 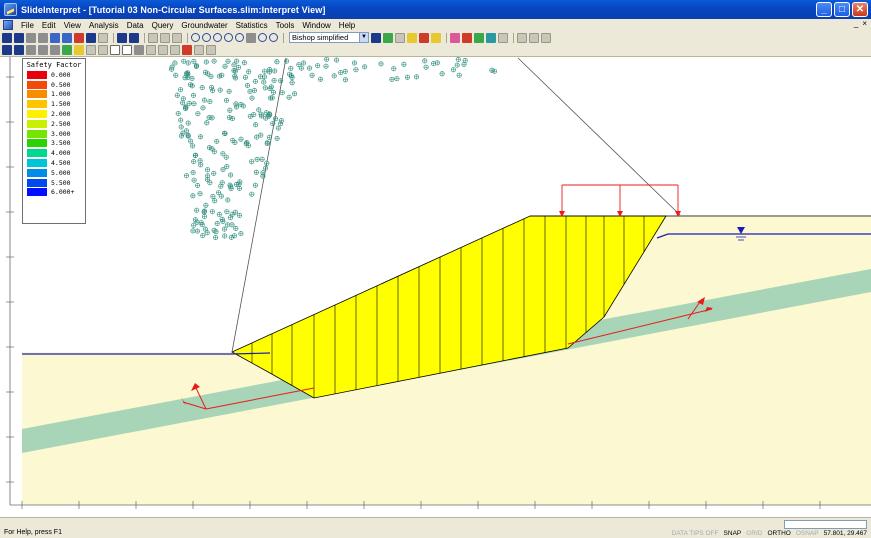 I want to click on triangle-icon, so click(x=151, y=50).